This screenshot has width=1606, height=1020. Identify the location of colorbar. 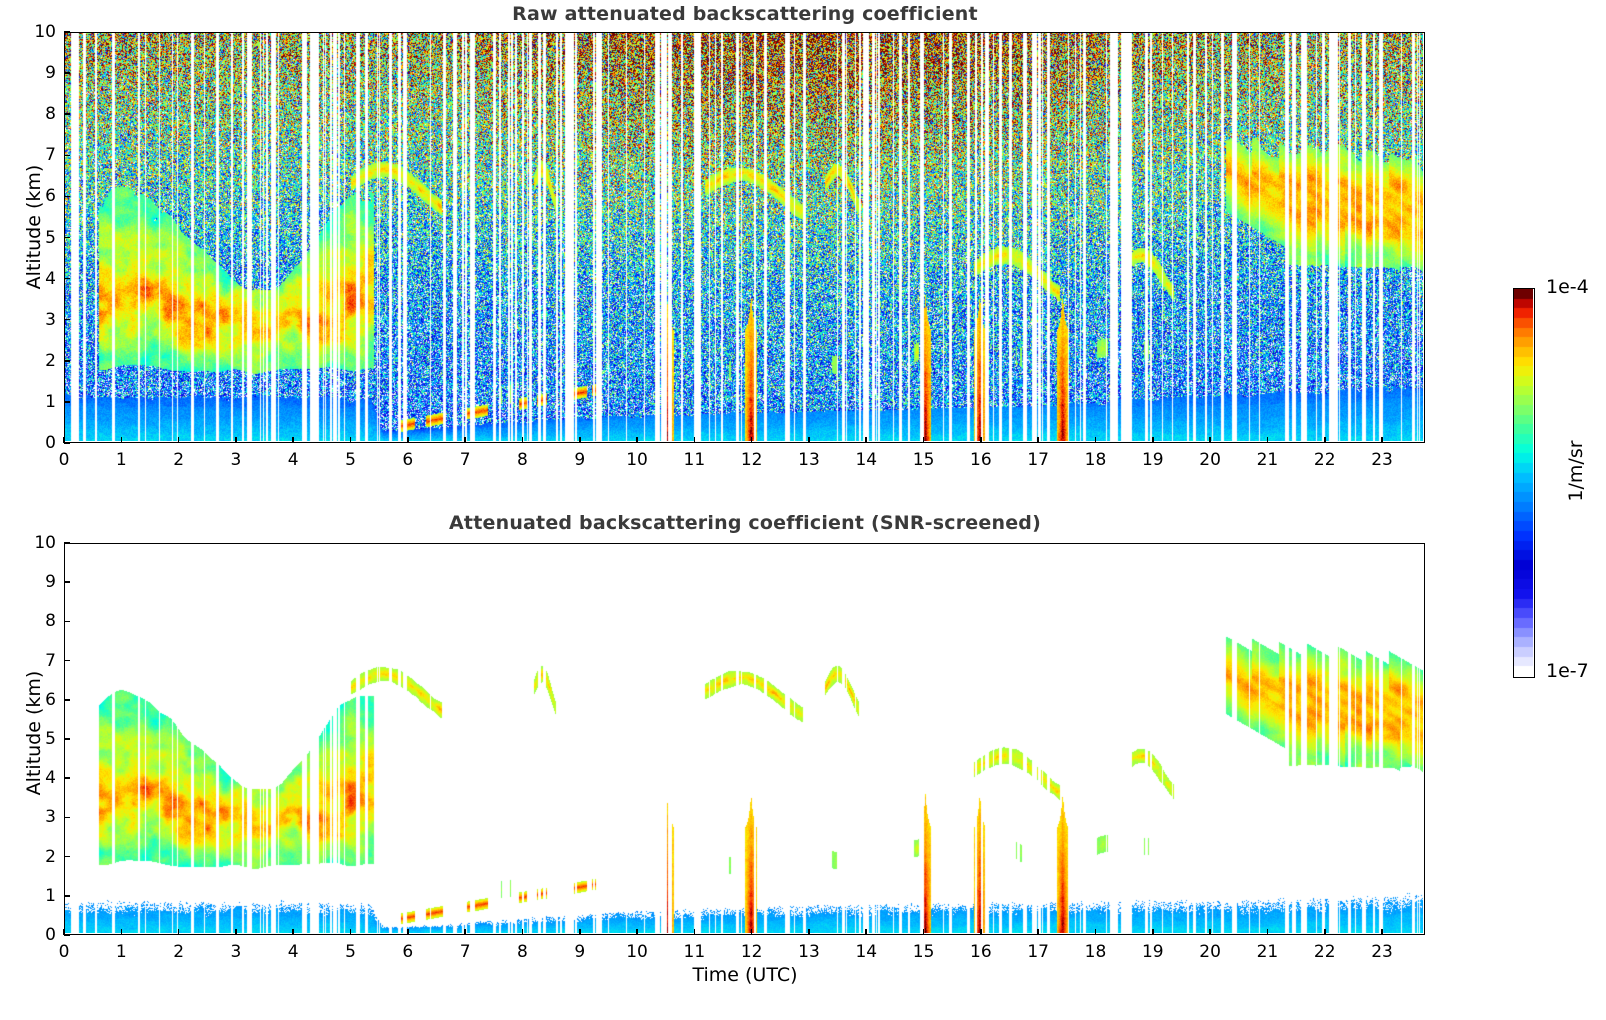
(1524, 483).